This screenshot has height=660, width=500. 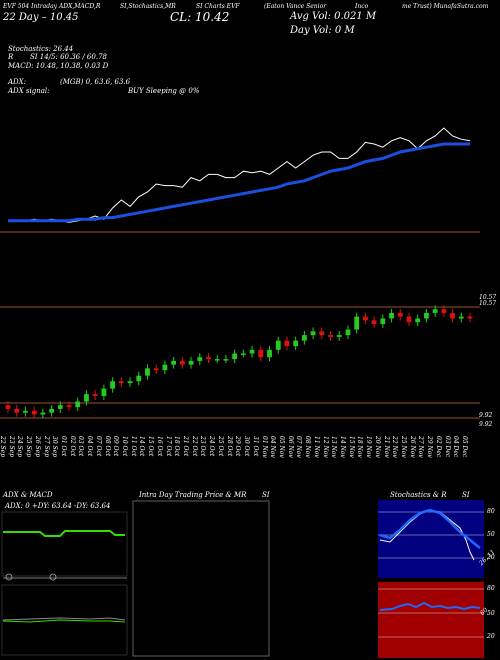 I want to click on price-bottom2: 9.92, so click(x=486, y=424).